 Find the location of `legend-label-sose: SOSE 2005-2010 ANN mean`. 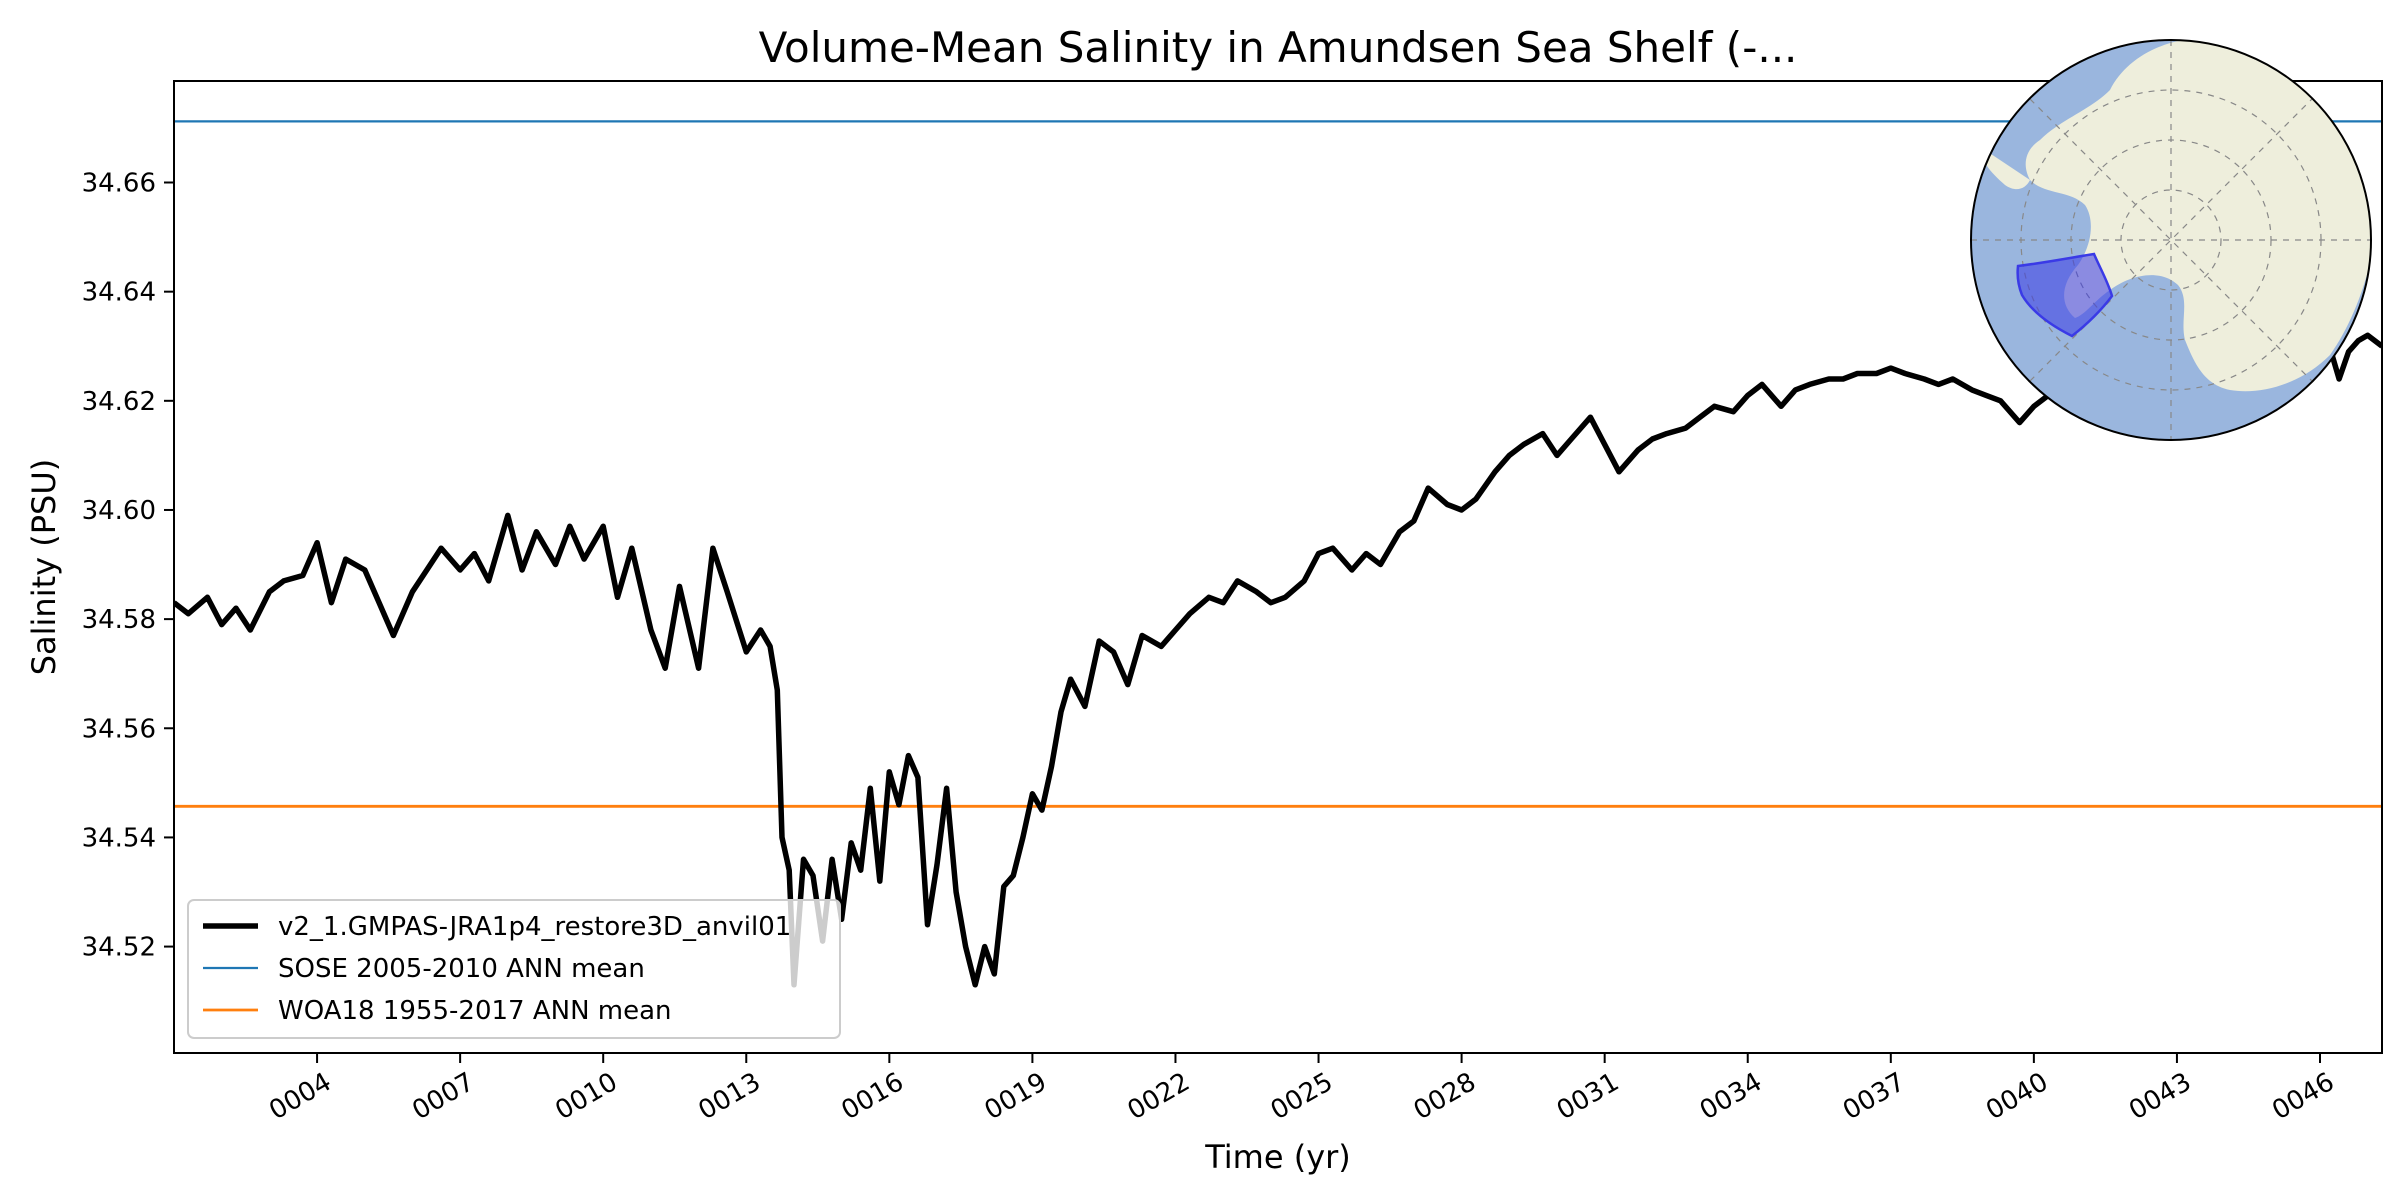

legend-label-sose: SOSE 2005-2010 ANN mean is located at coordinates (461, 969).